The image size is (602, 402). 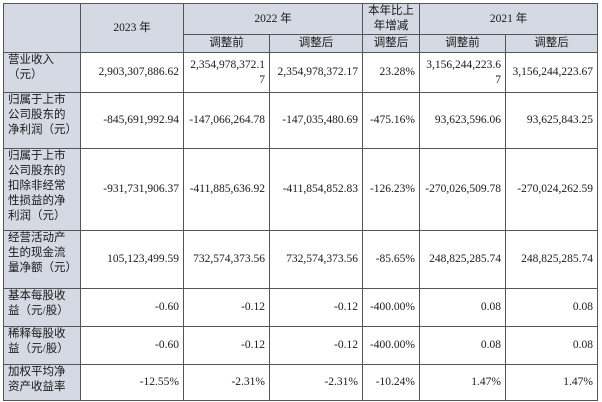 I want to click on value-2021-after: 1.47%, so click(x=551, y=382).